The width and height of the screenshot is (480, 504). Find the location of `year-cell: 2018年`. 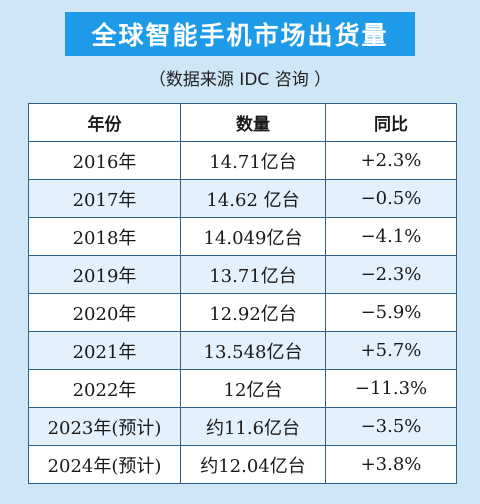

year-cell: 2018年 is located at coordinates (104, 236).